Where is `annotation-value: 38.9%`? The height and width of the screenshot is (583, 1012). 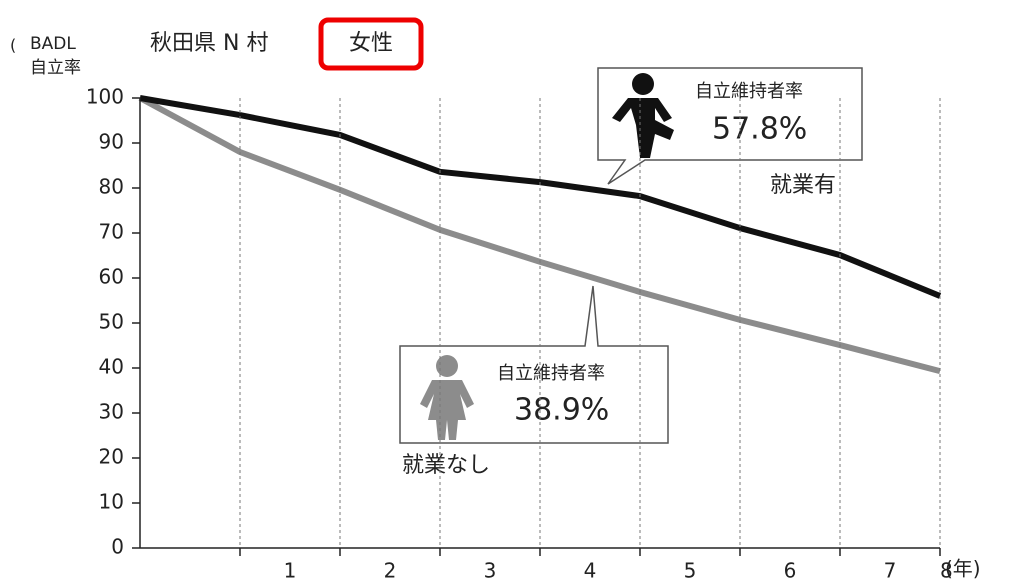
annotation-value: 38.9% is located at coordinates (561, 410).